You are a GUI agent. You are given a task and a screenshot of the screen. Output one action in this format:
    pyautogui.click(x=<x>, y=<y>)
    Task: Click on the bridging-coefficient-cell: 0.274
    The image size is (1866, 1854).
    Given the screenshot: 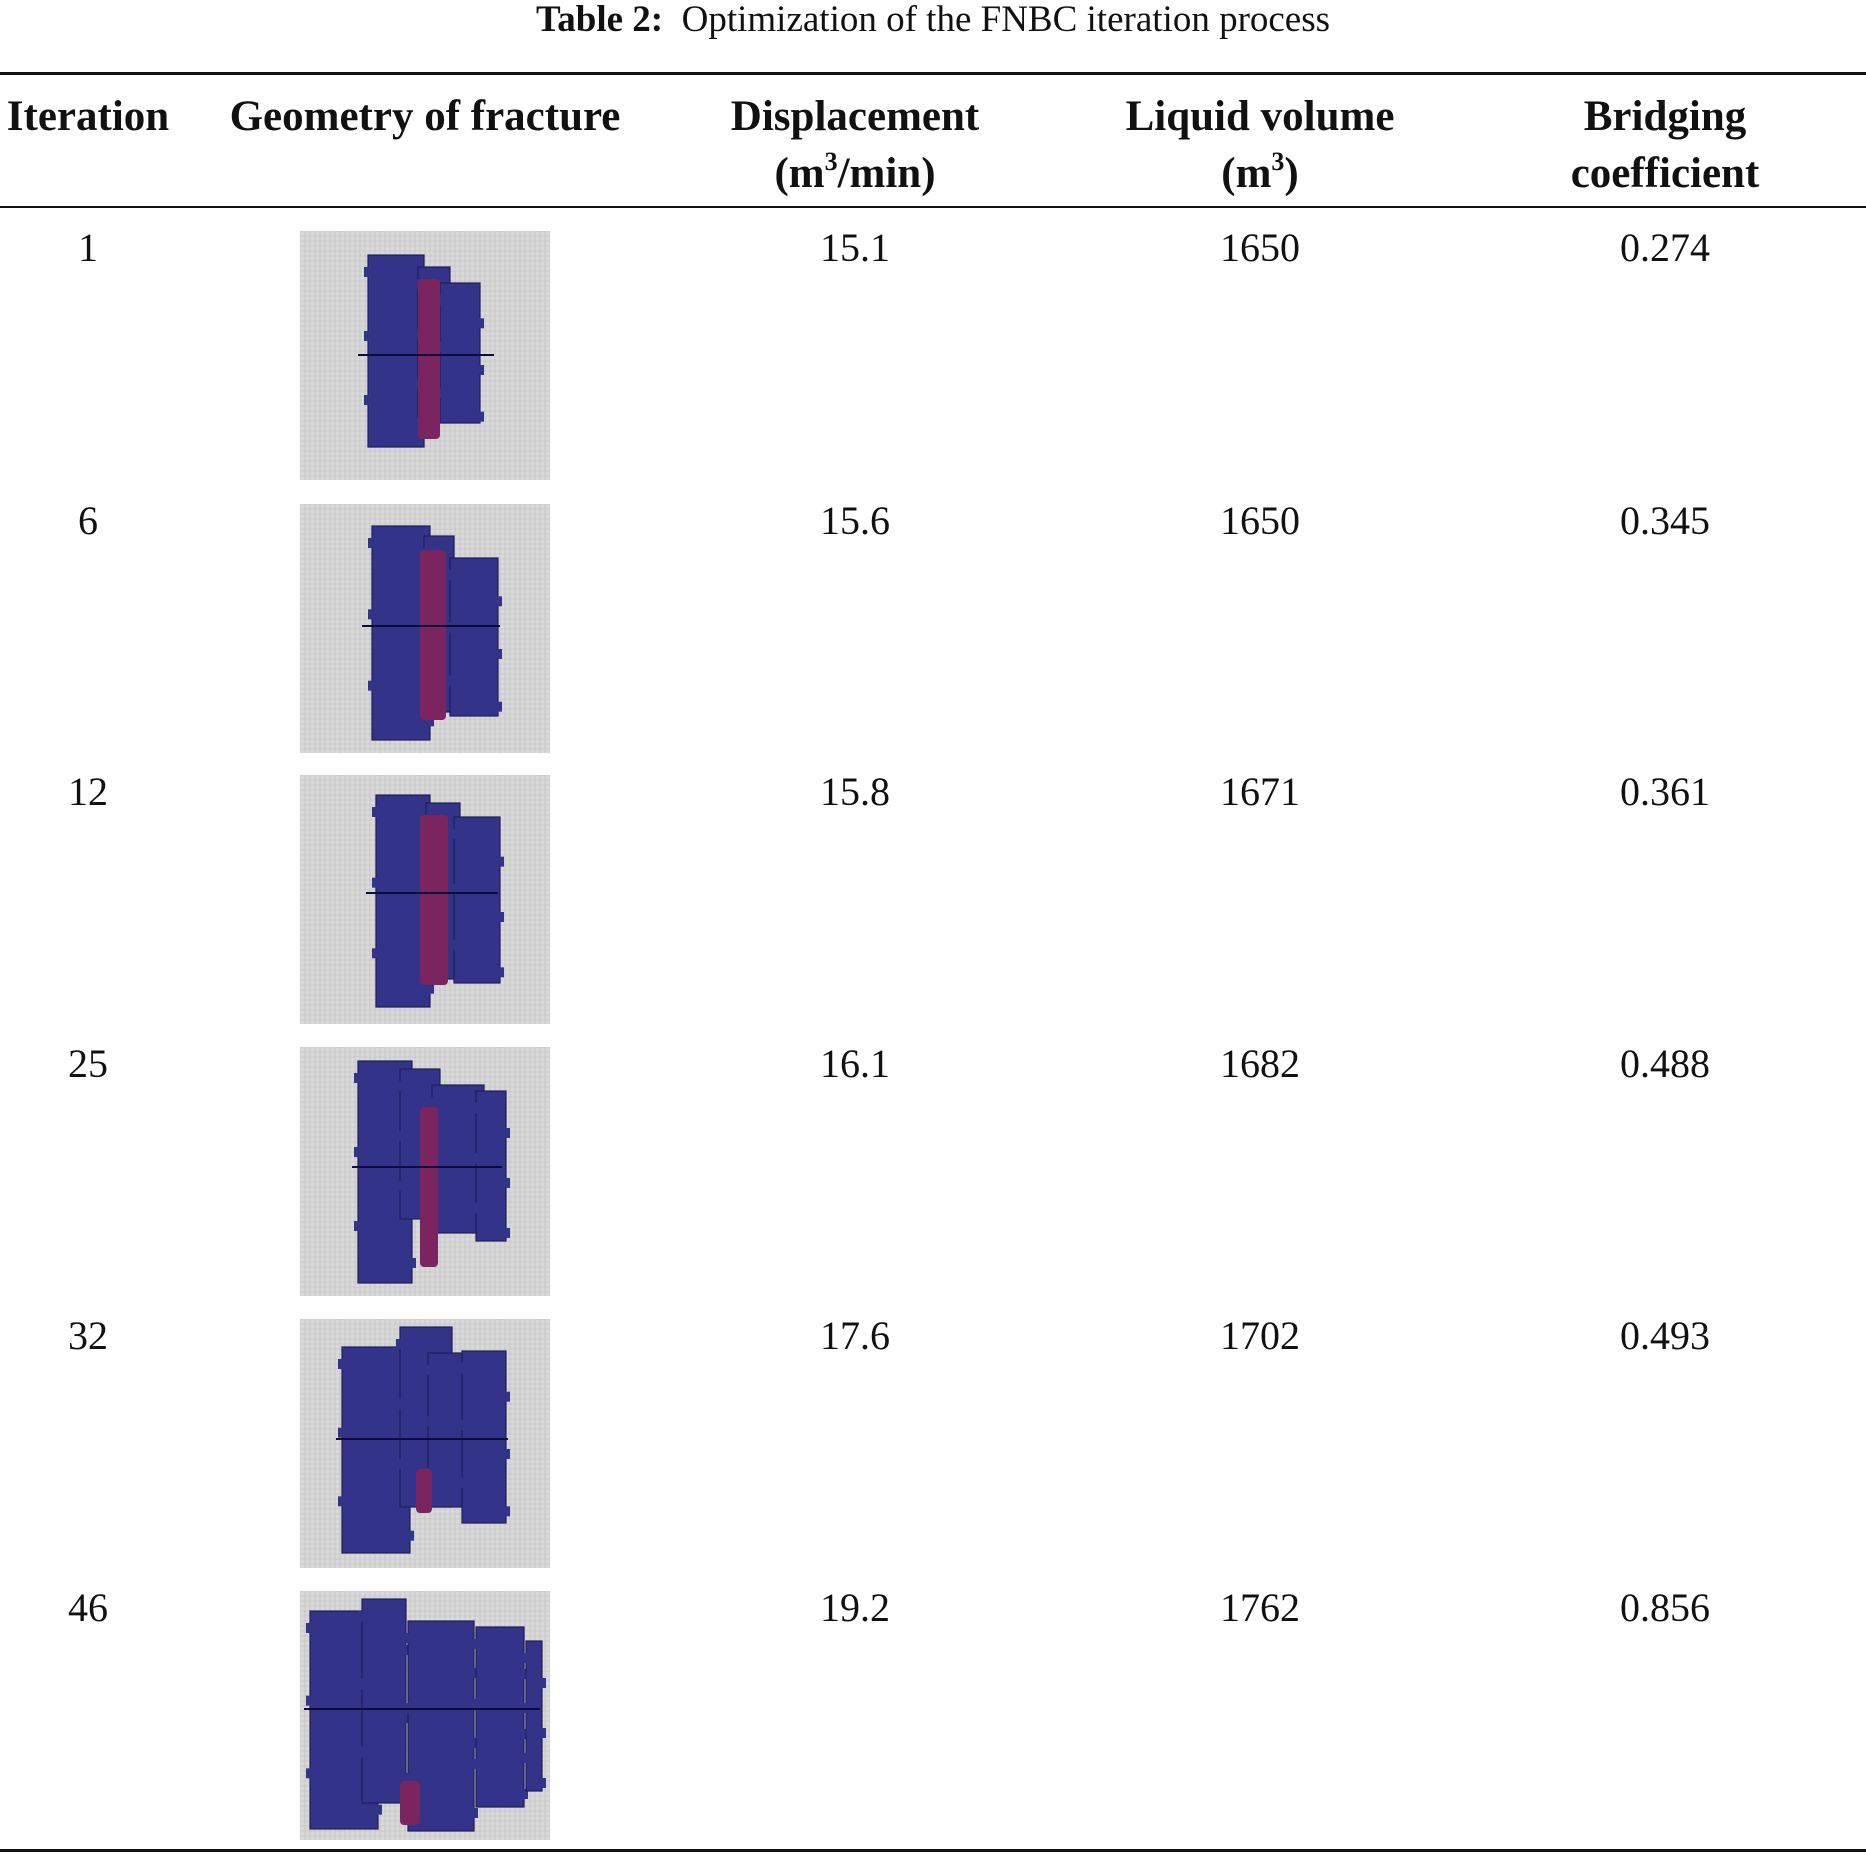 What is the action you would take?
    pyautogui.click(x=1665, y=247)
    